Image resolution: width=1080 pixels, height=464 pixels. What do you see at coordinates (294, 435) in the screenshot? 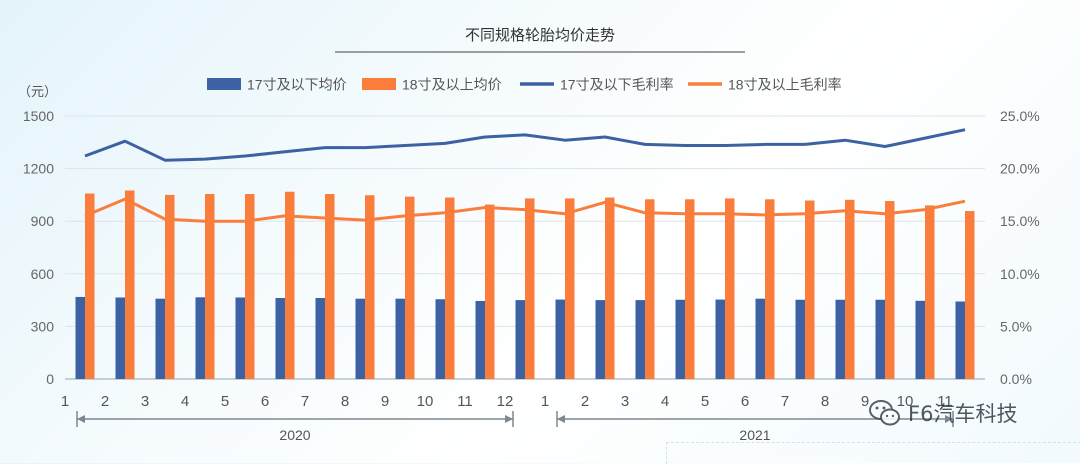
I see `year-label: 2020` at bounding box center [294, 435].